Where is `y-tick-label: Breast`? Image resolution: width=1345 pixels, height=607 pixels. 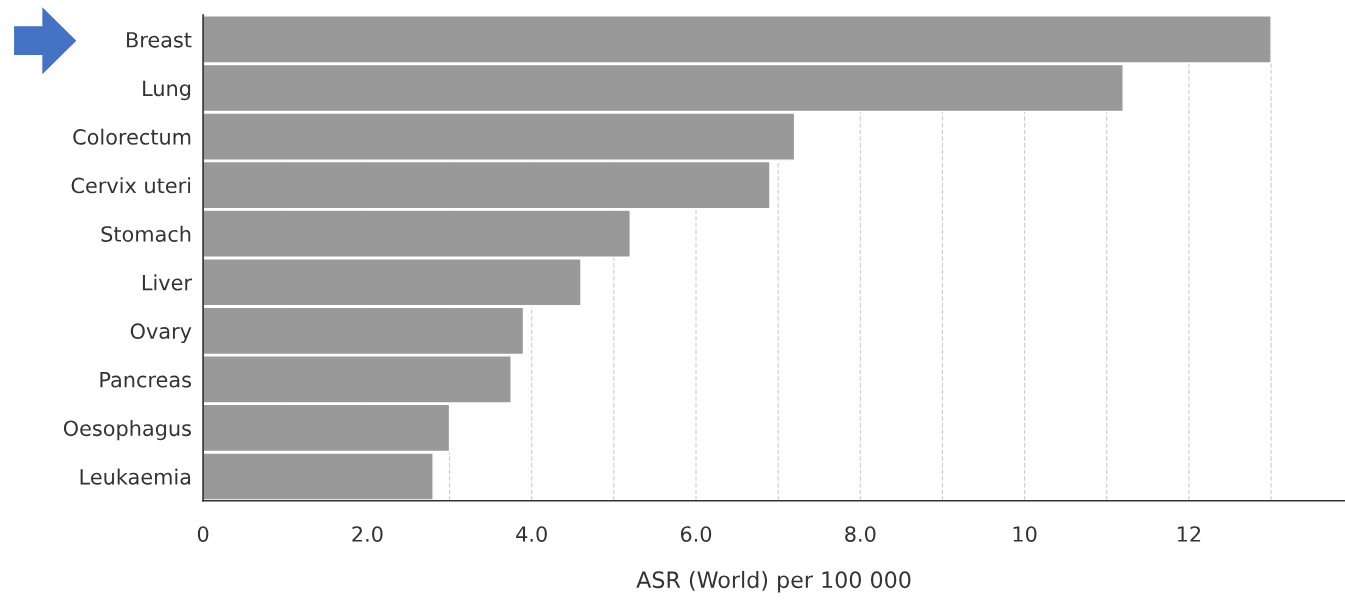 y-tick-label: Breast is located at coordinates (159, 40).